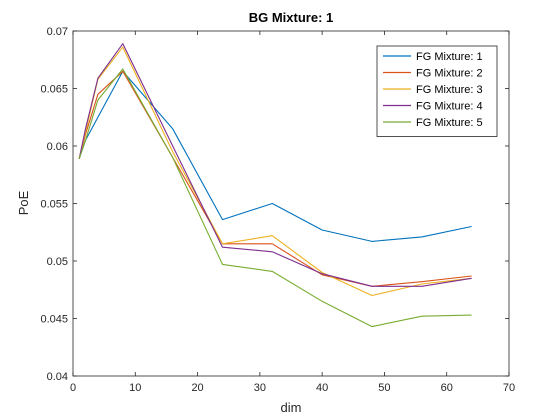 The width and height of the screenshot is (560, 420). What do you see at coordinates (23, 202) in the screenshot?
I see `y-axis-label: PoE` at bounding box center [23, 202].